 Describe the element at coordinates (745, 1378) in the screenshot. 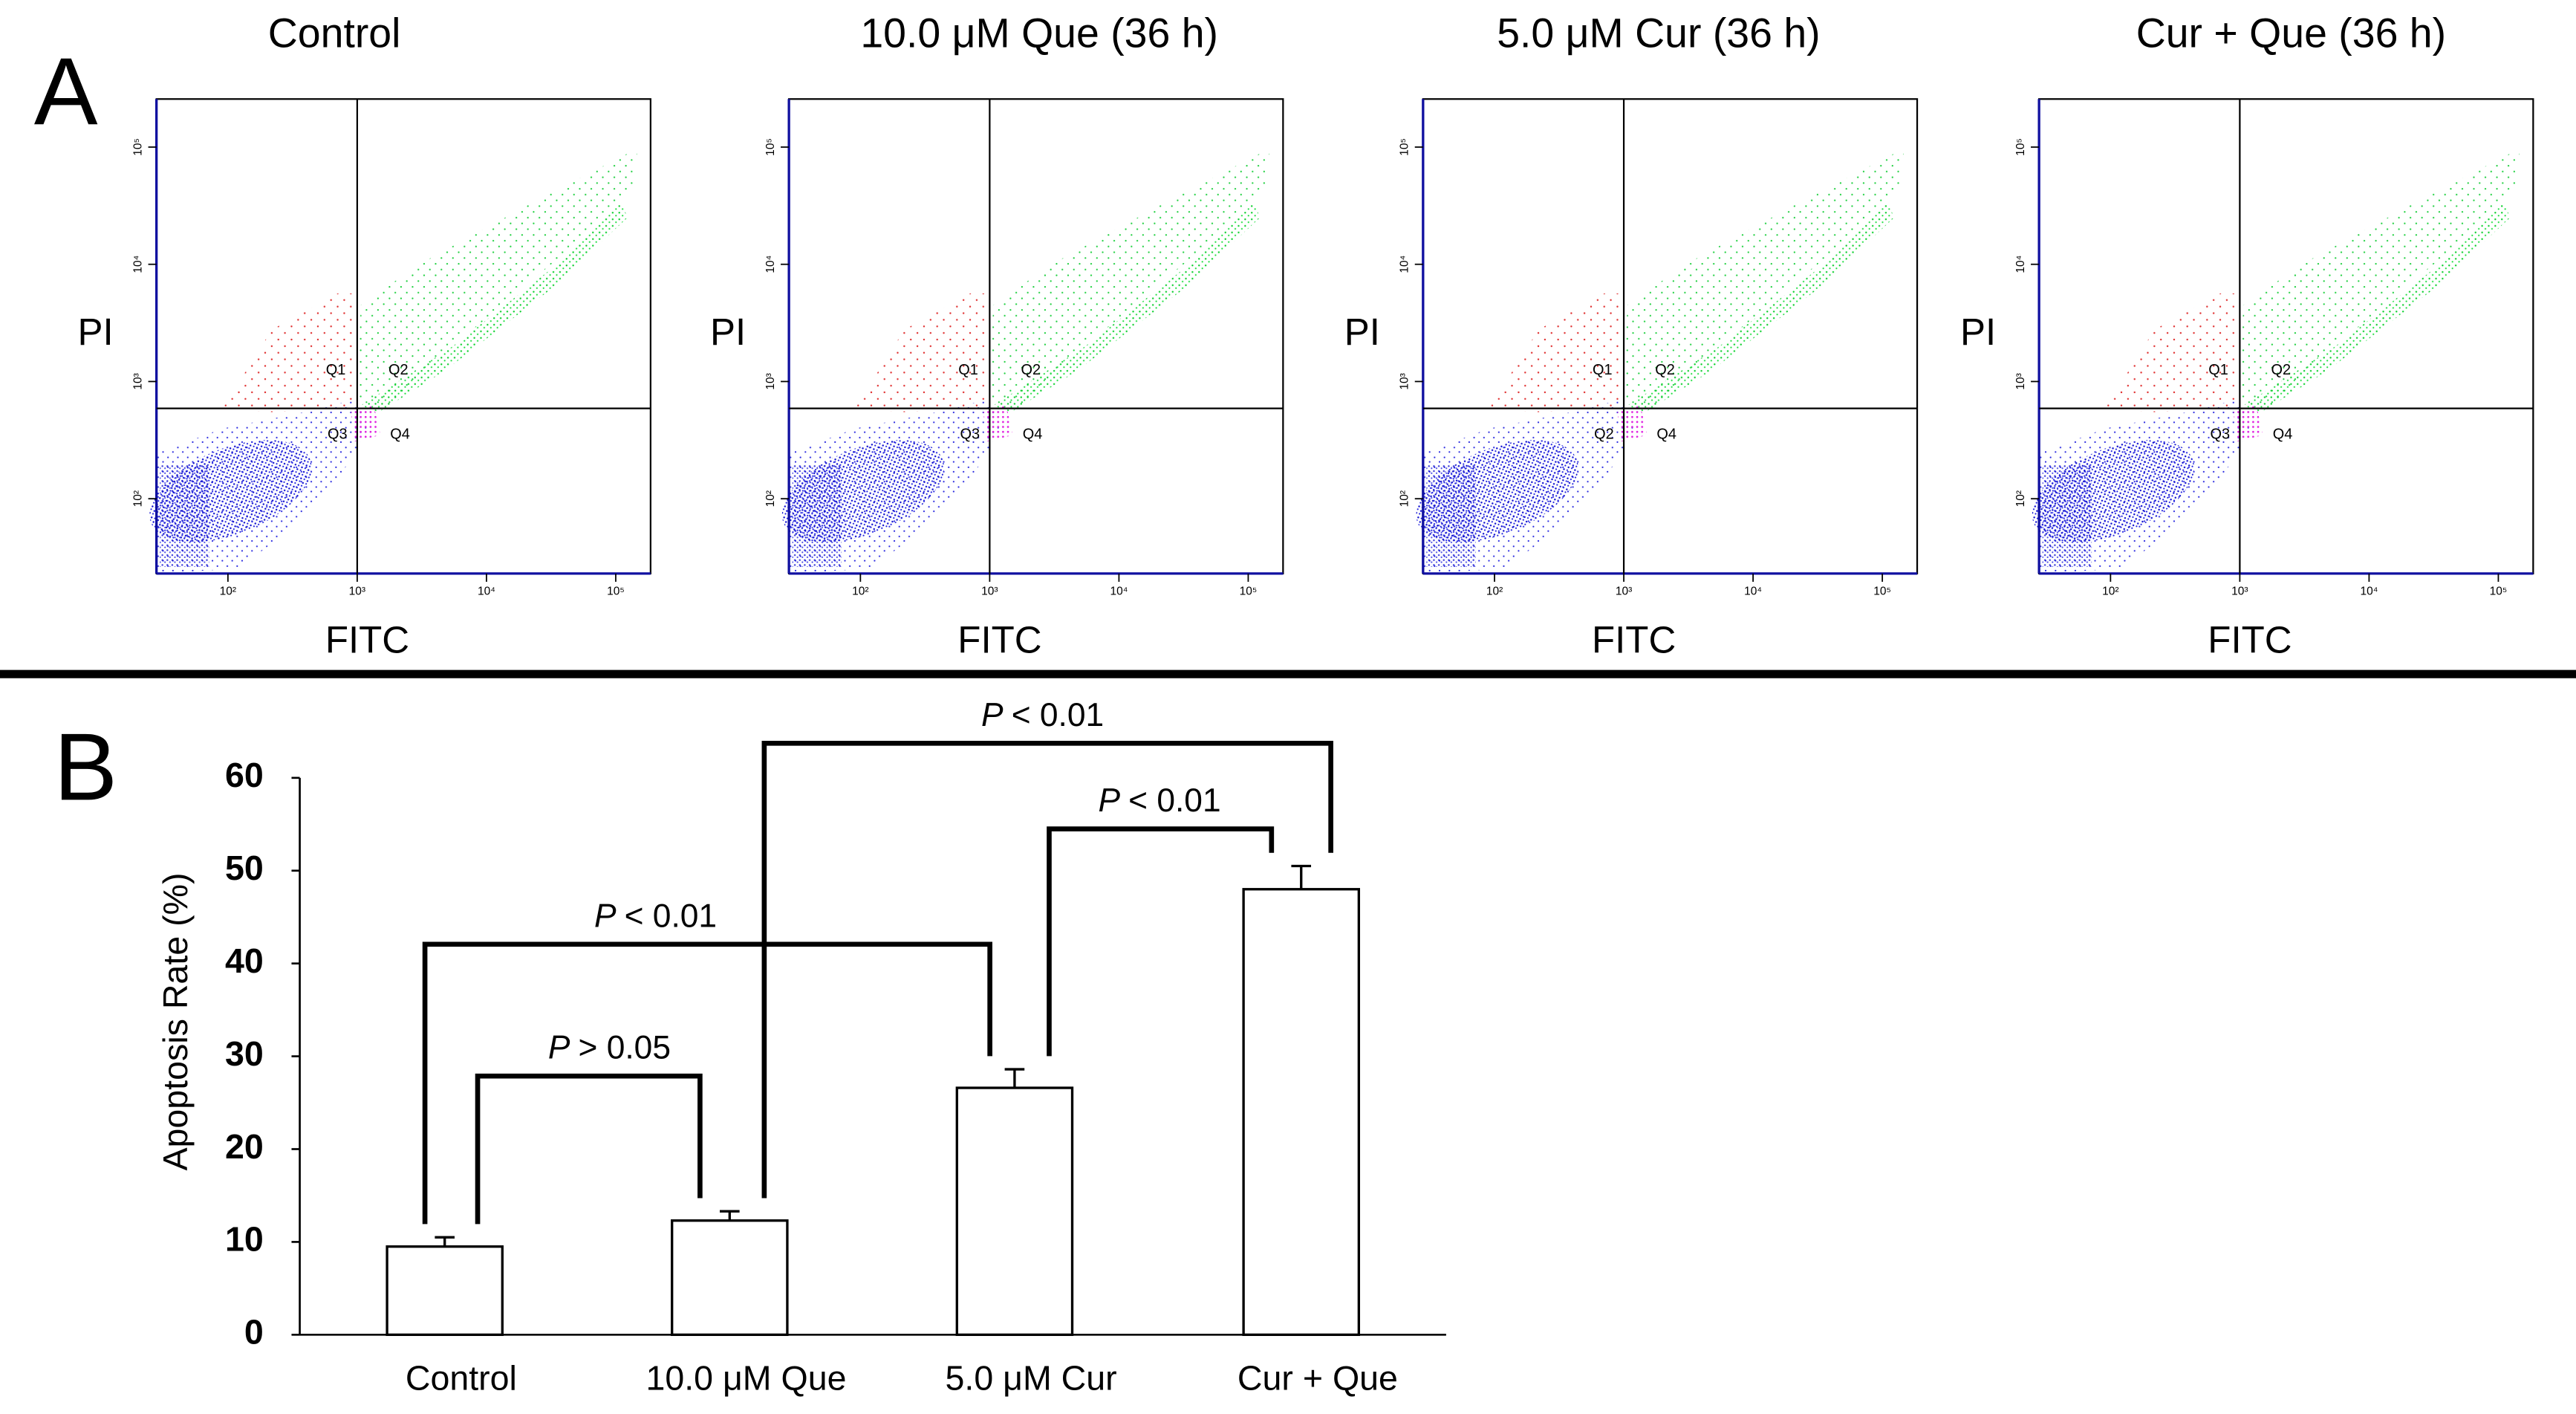

I see `x-tick-label: 10.0 μM Que` at that location.